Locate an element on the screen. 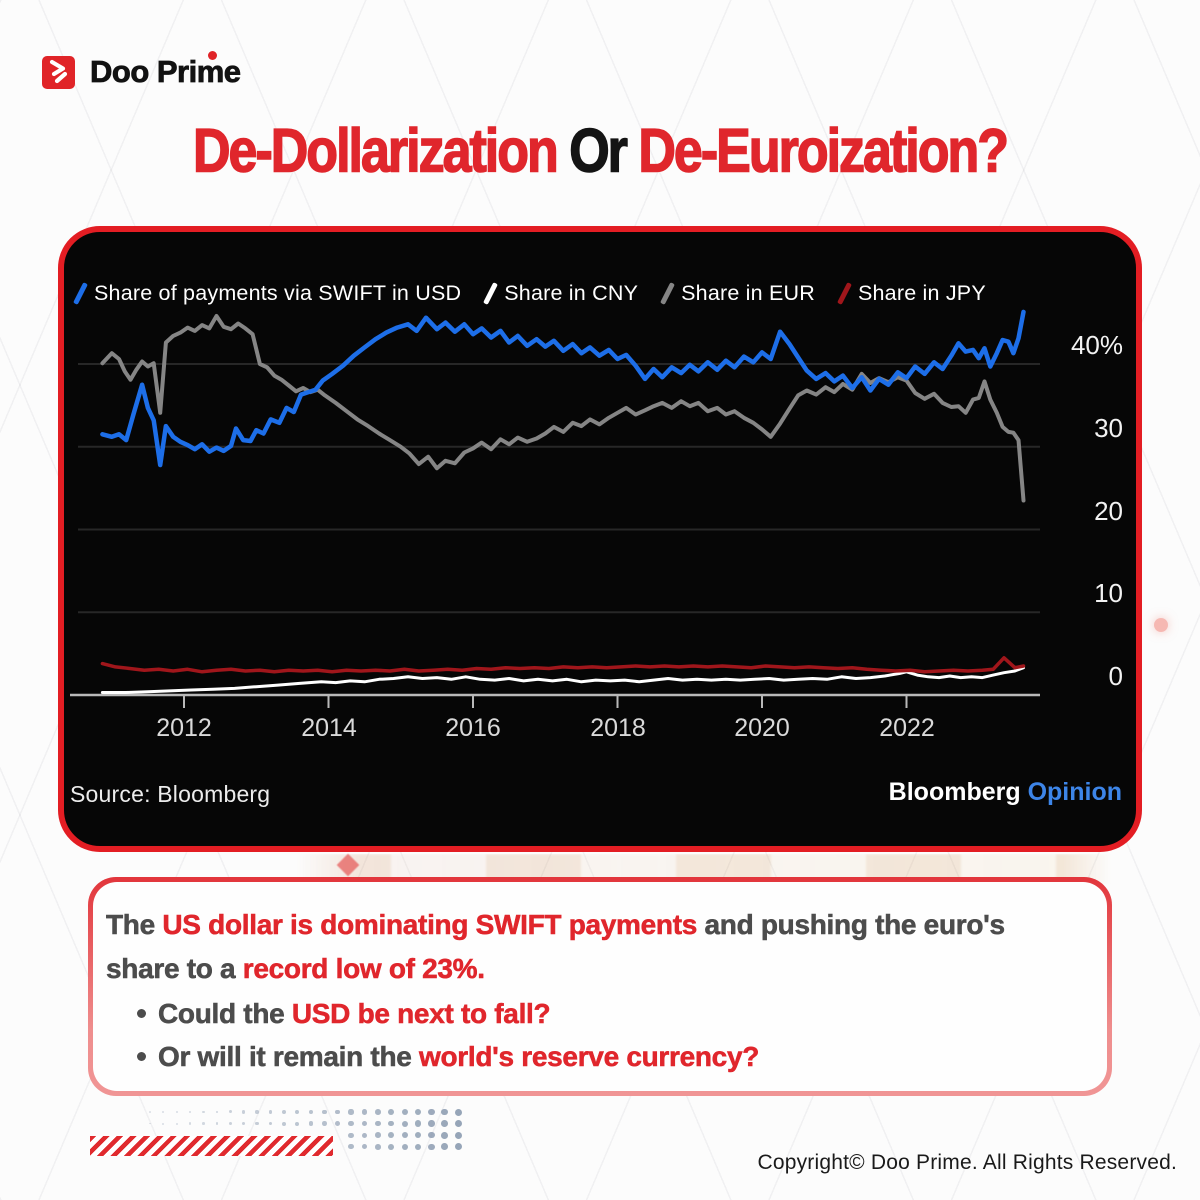  legend-item: Share in CNY is located at coordinates (561, 293).